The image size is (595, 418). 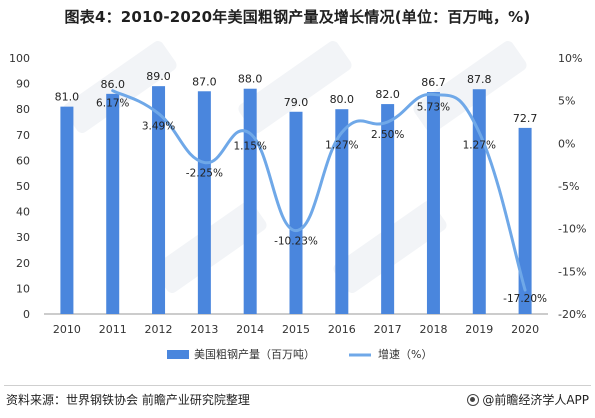 What do you see at coordinates (566, 143) in the screenshot?
I see `right-tick-label: 0%` at bounding box center [566, 143].